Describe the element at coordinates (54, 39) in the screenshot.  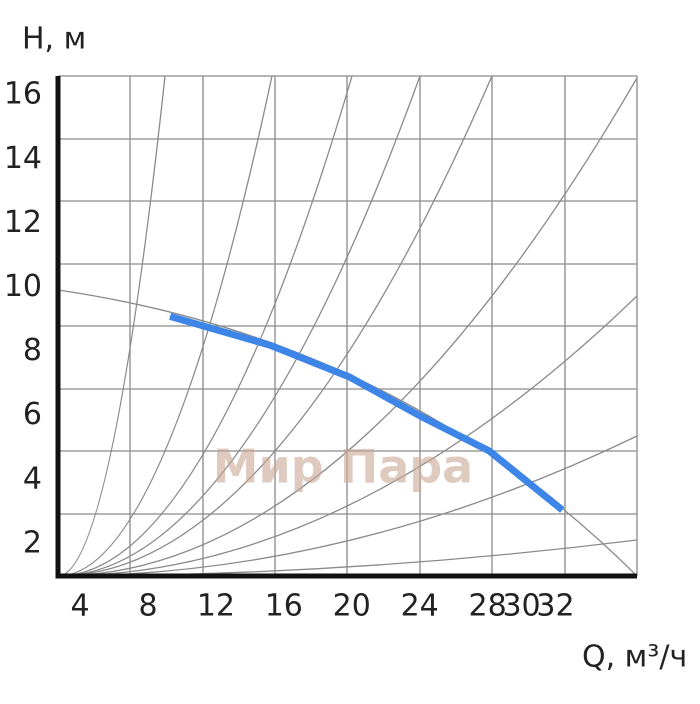
I see `y-axis-label: H, м` at that location.